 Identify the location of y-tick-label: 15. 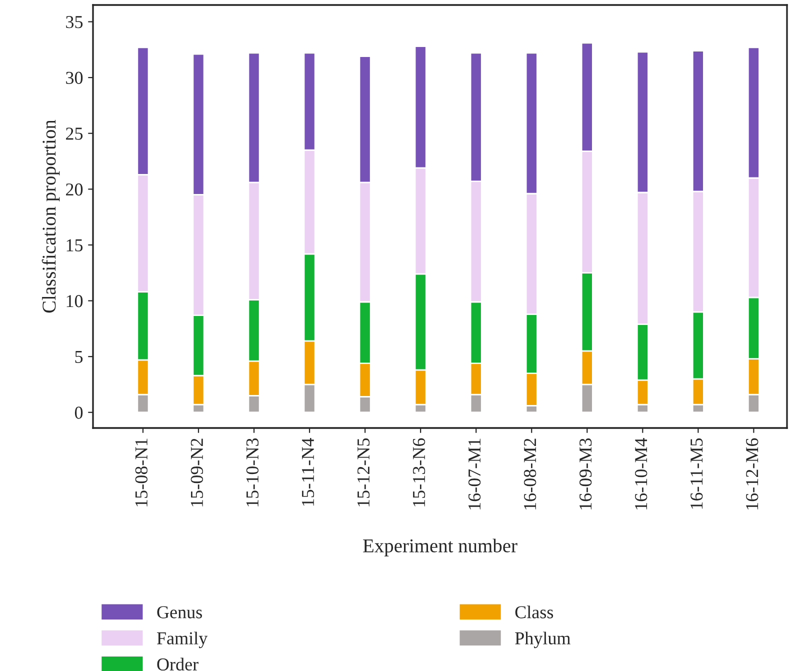
(74, 245).